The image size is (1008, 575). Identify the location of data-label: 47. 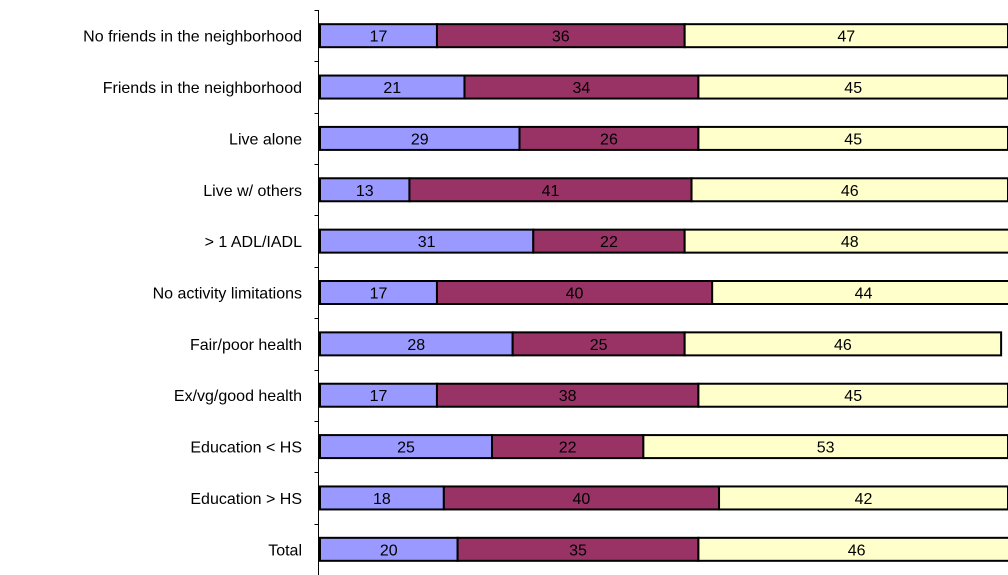
(846, 37).